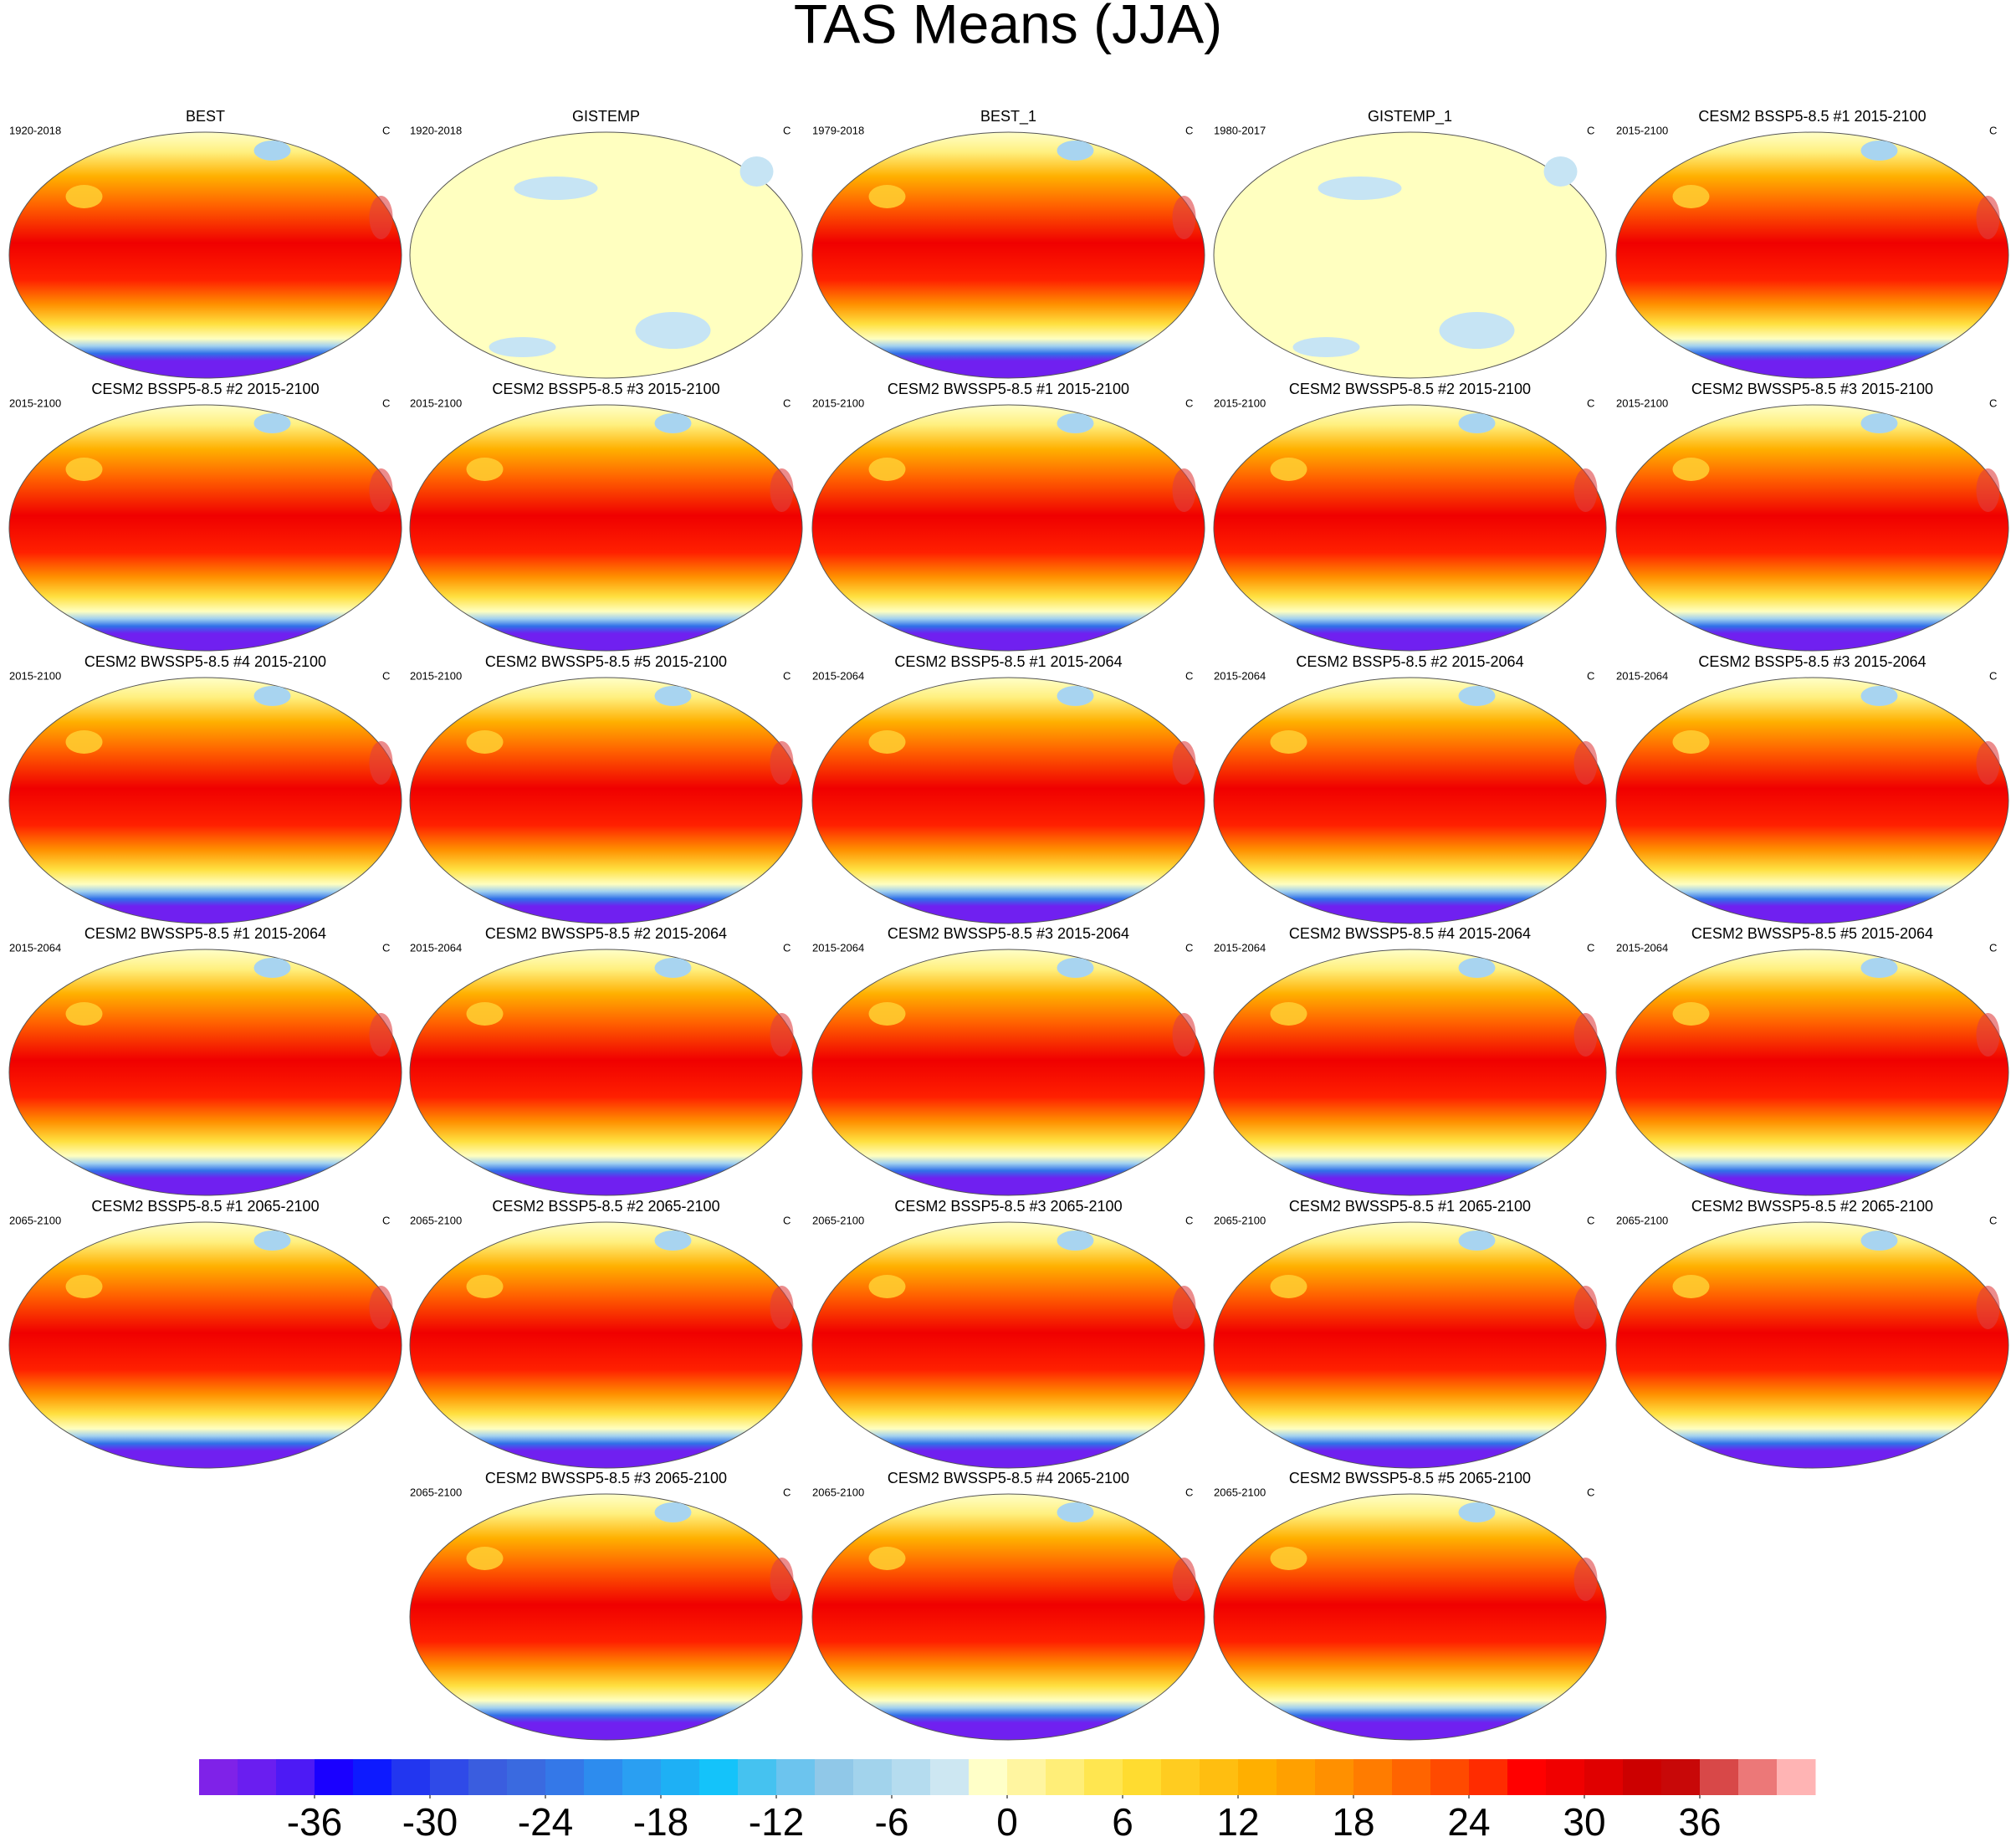 This screenshot has width=2016, height=1847. What do you see at coordinates (1008, 116) in the screenshot?
I see `panel-title: BEST_1` at bounding box center [1008, 116].